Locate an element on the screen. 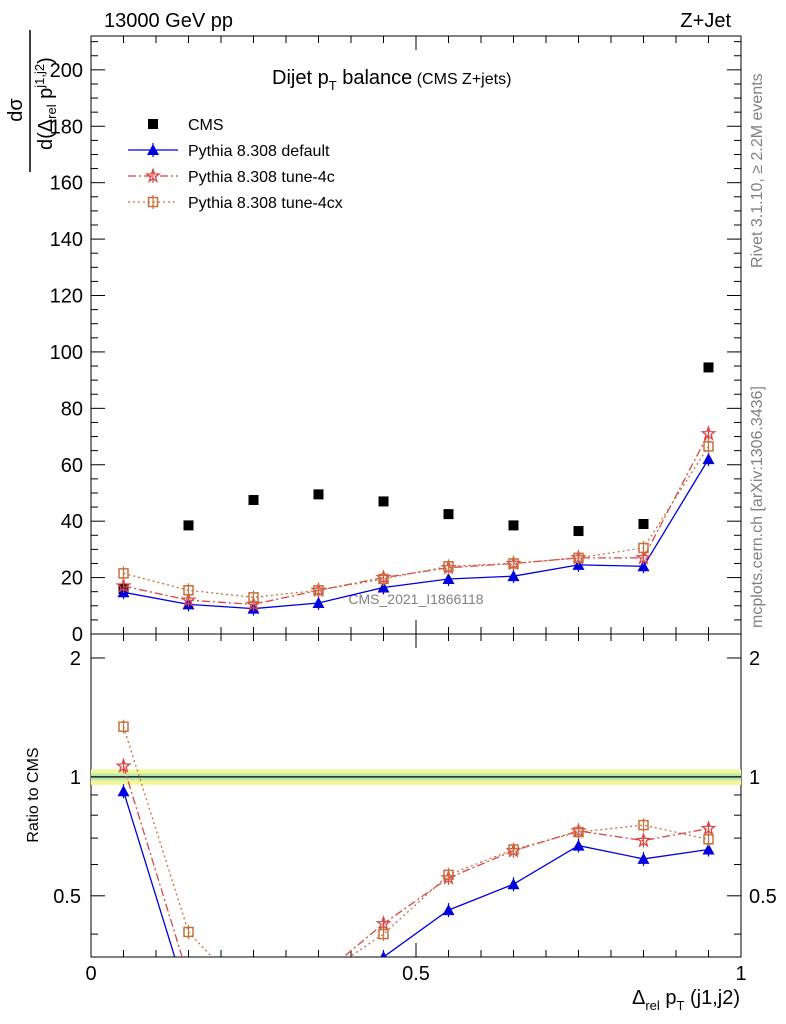  rivet-label: Rivet 3.1.10, ≥ 2.2M events is located at coordinates (757, 170).